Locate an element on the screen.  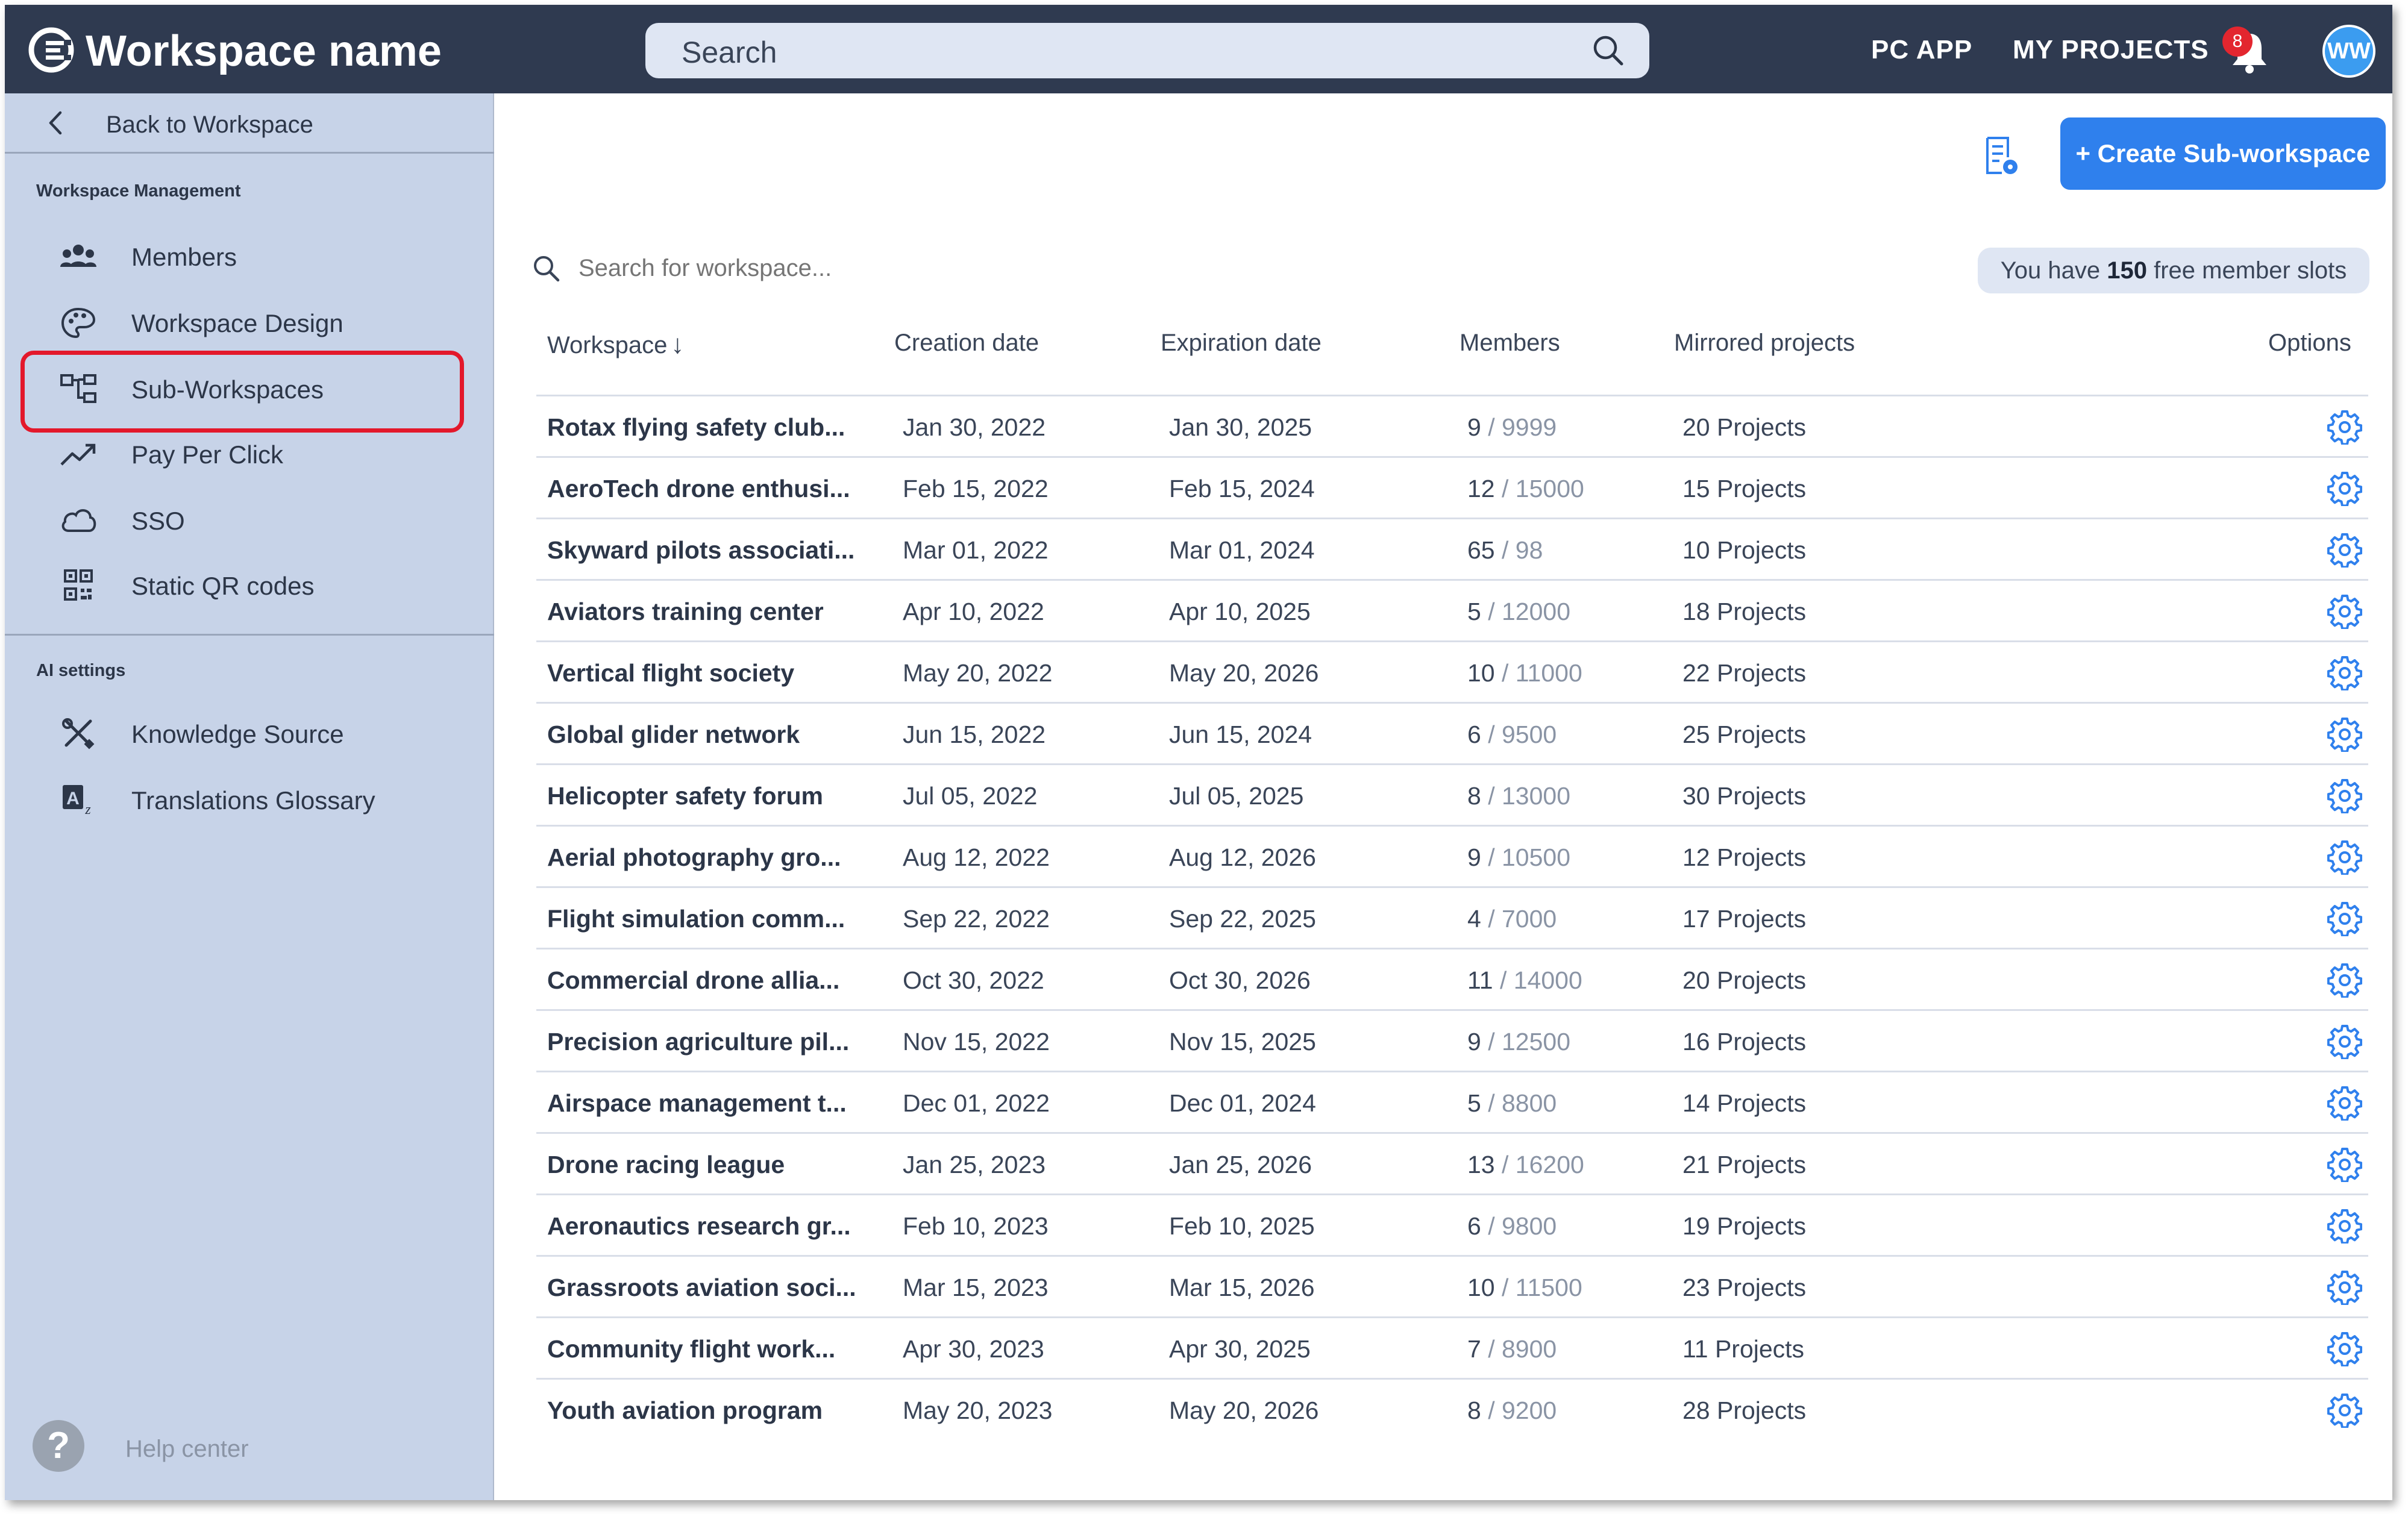
column-header-mirrored-projects: Mirrored projects is located at coordinates (1764, 343).